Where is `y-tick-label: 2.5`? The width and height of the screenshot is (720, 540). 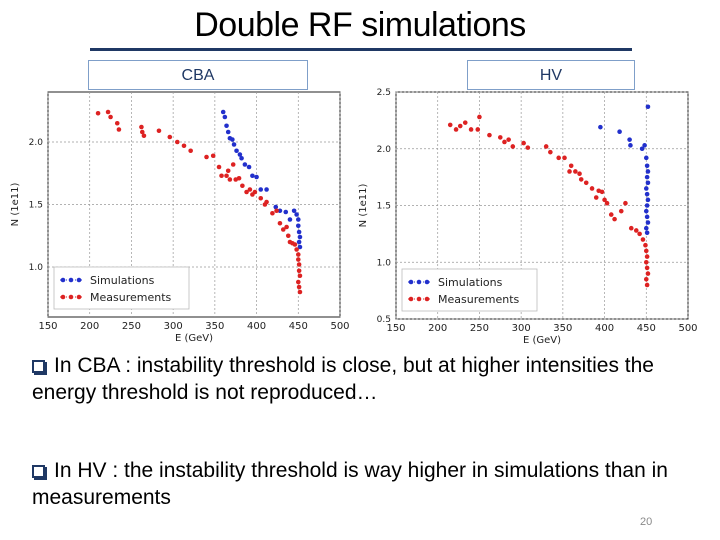
y-tick-label: 2.5 is located at coordinates (384, 93).